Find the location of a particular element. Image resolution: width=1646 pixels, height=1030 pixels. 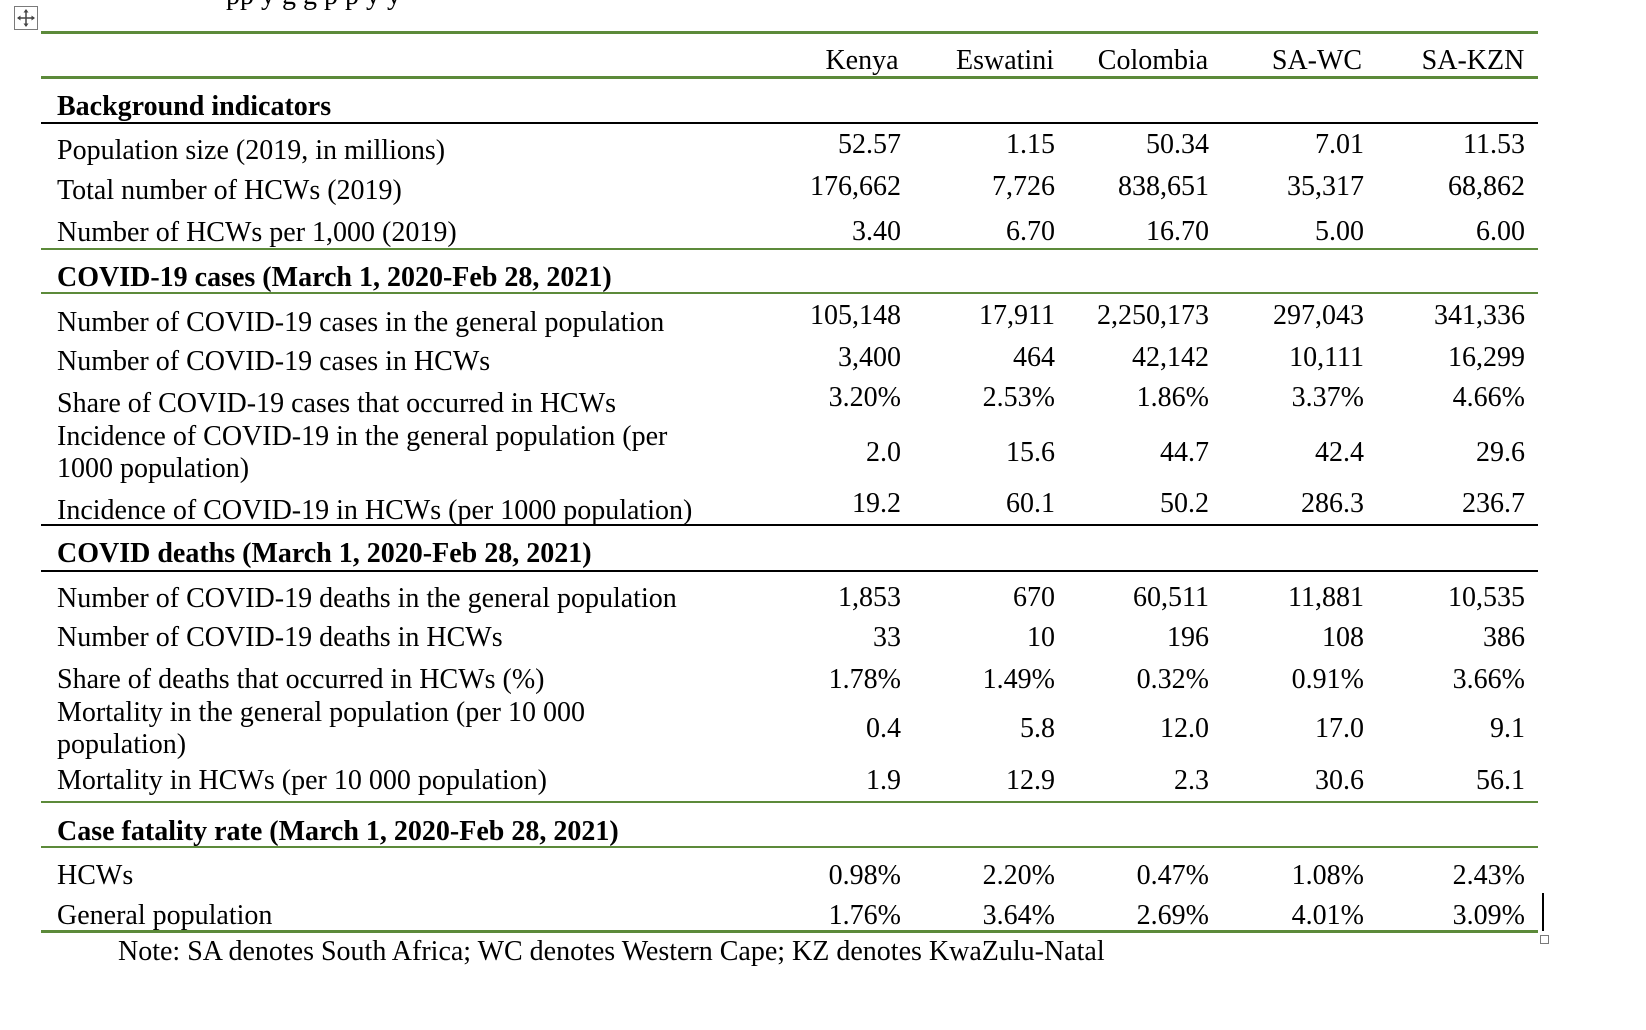

column-header-eswatini: Eswatini is located at coordinates (1005, 60).